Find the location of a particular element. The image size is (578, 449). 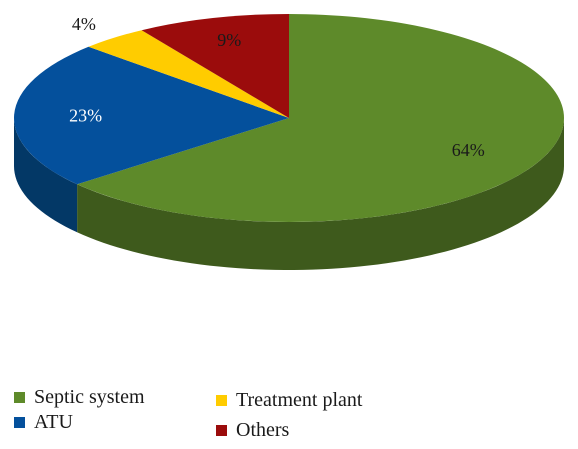

legend-swatch-treatment-plant is located at coordinates (221, 400).